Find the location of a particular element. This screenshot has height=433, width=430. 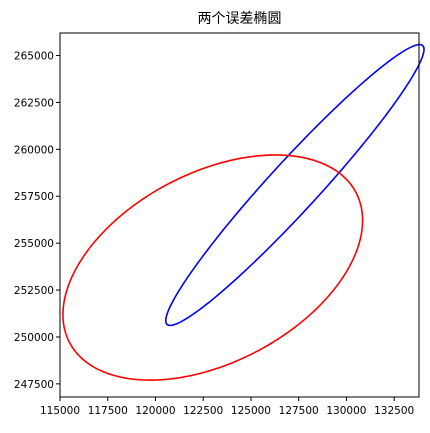

y-tick-label: 247500 is located at coordinates (34, 385).